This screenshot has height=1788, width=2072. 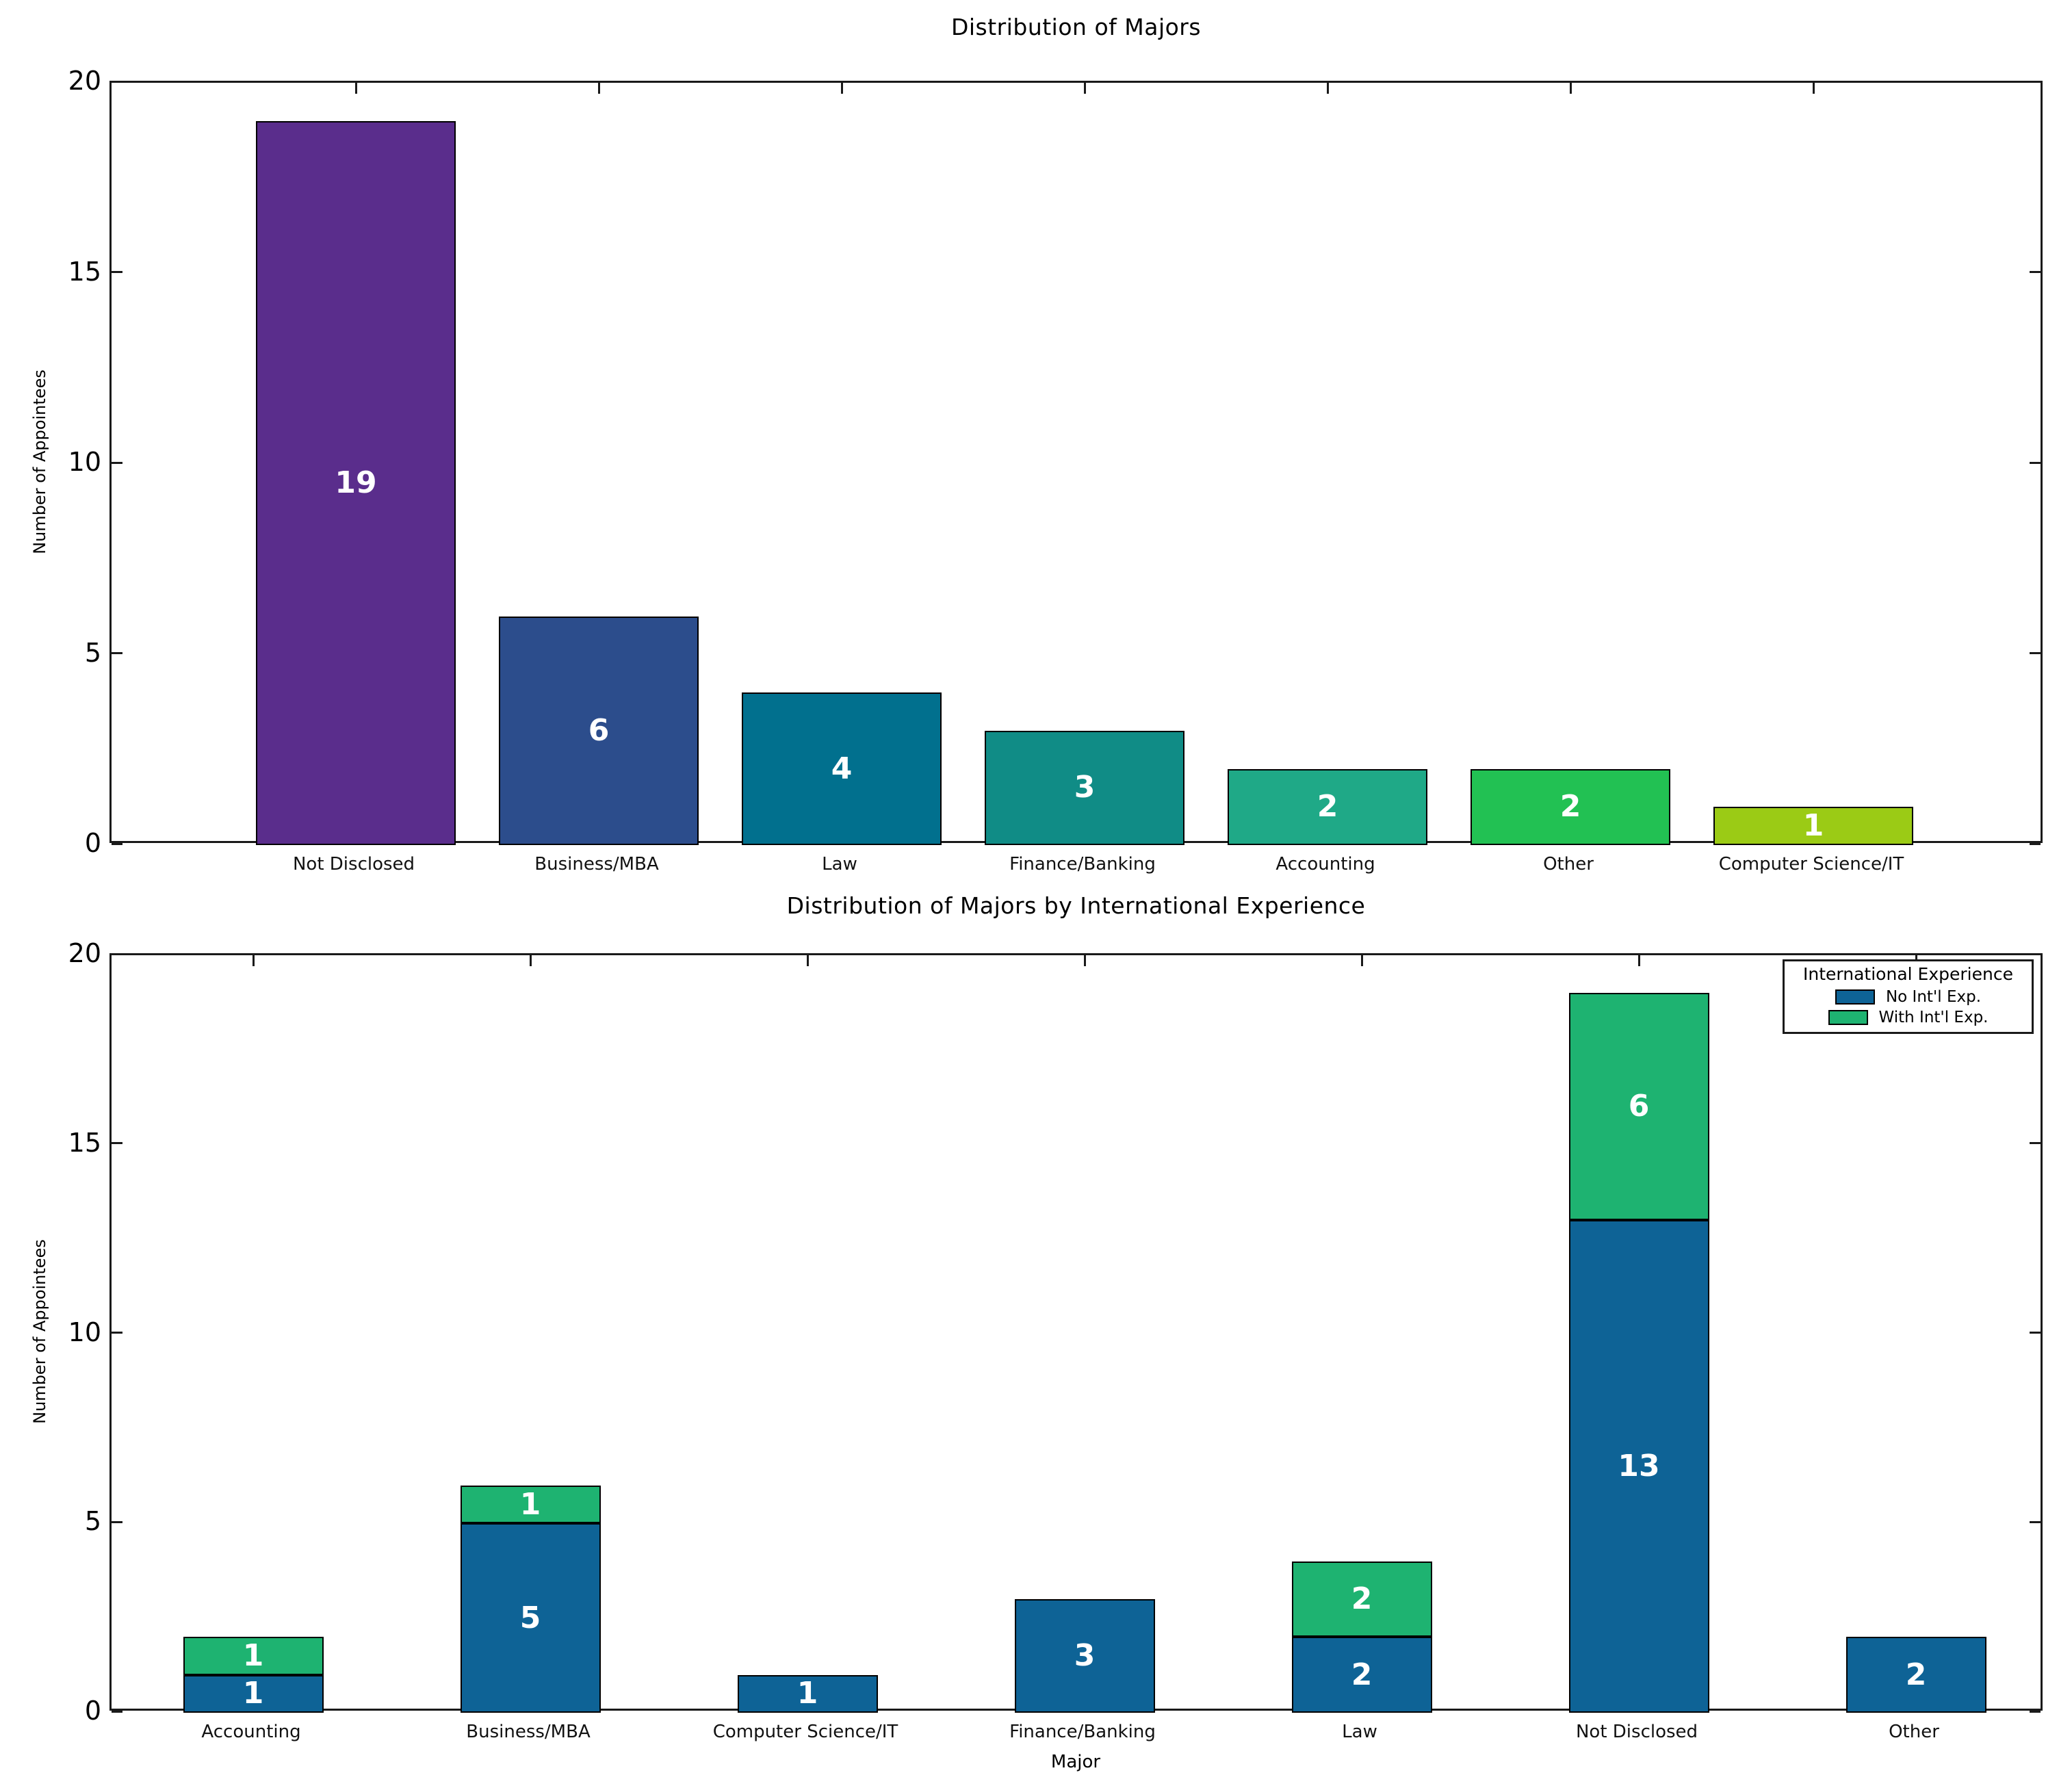 I want to click on legend-label-with-intl-exp: With Int'l Exp., so click(x=1933, y=1017).